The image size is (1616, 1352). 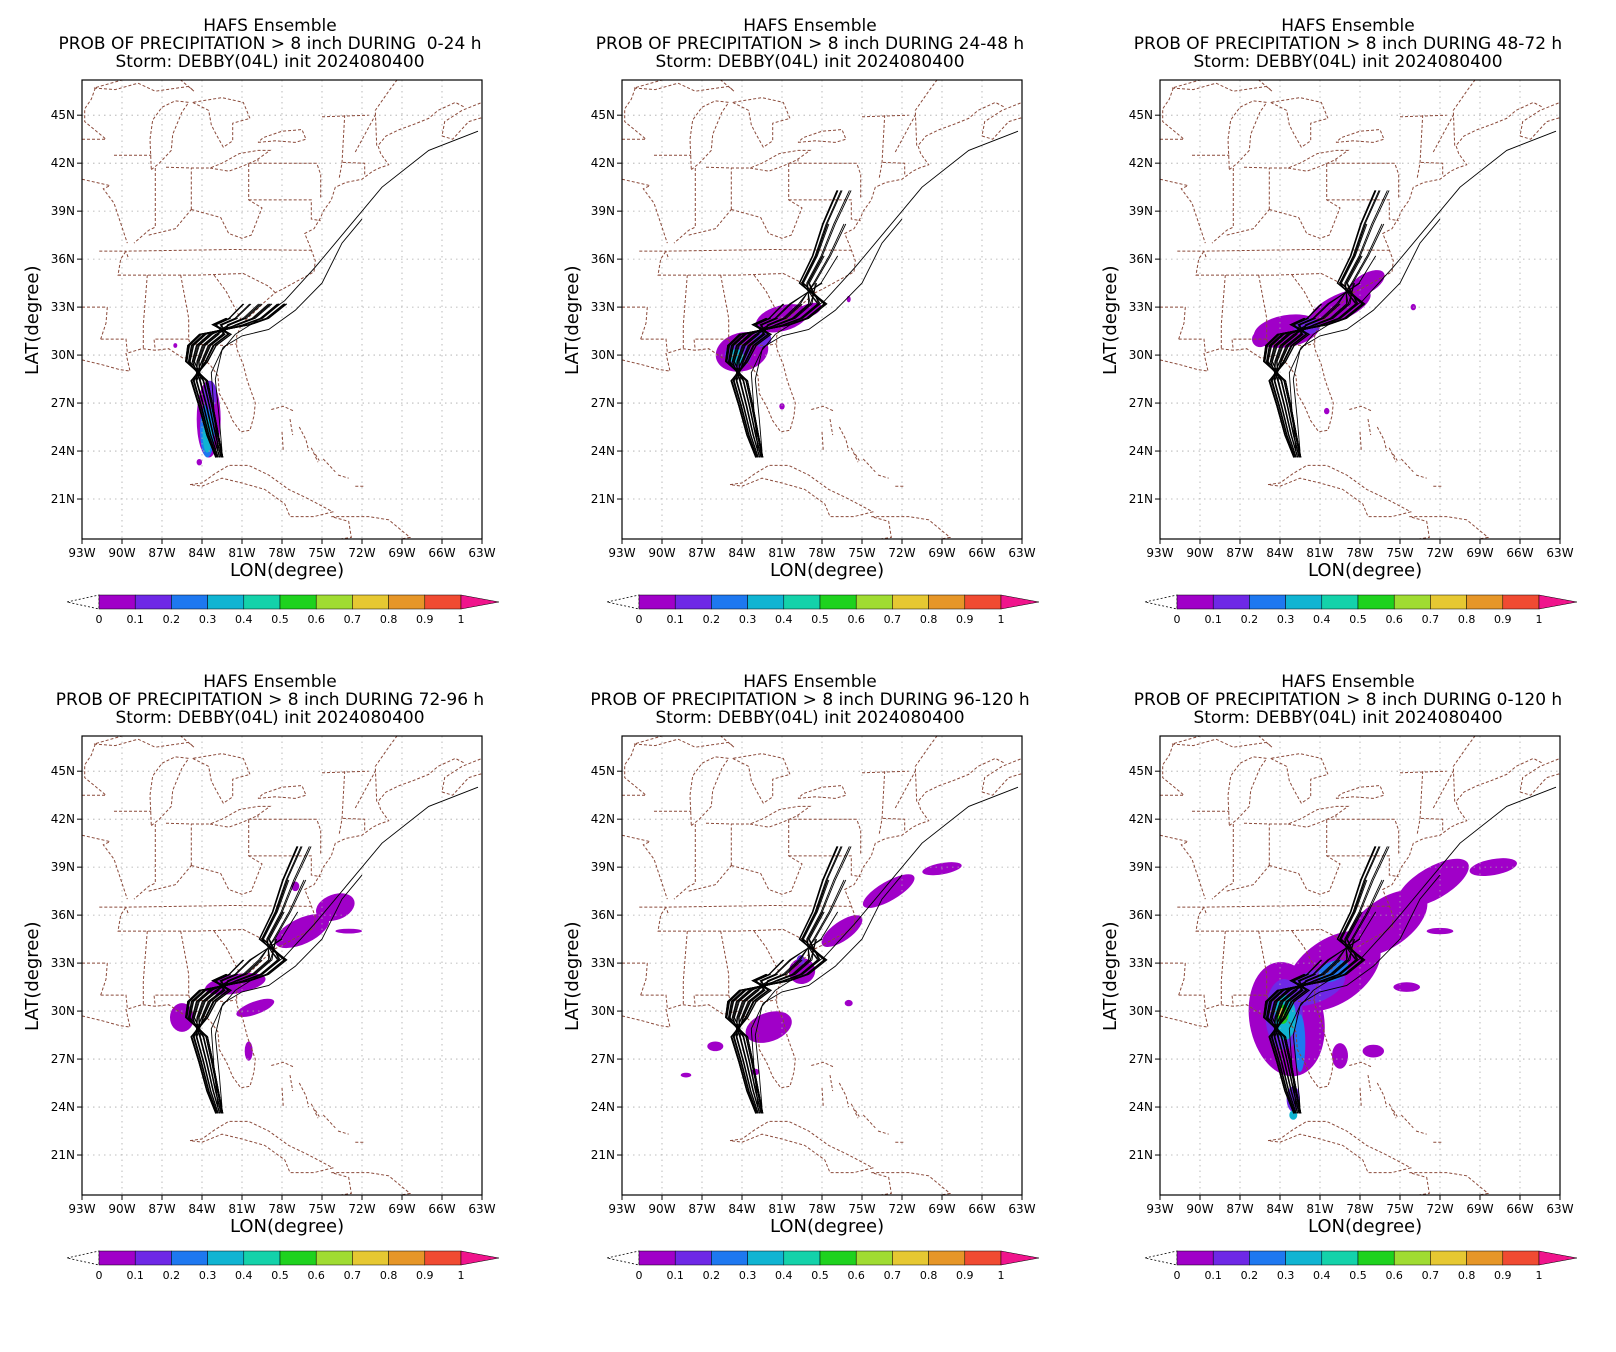 What do you see at coordinates (1141, 867) in the screenshot?
I see `lat-tick-label: 39N` at bounding box center [1141, 867].